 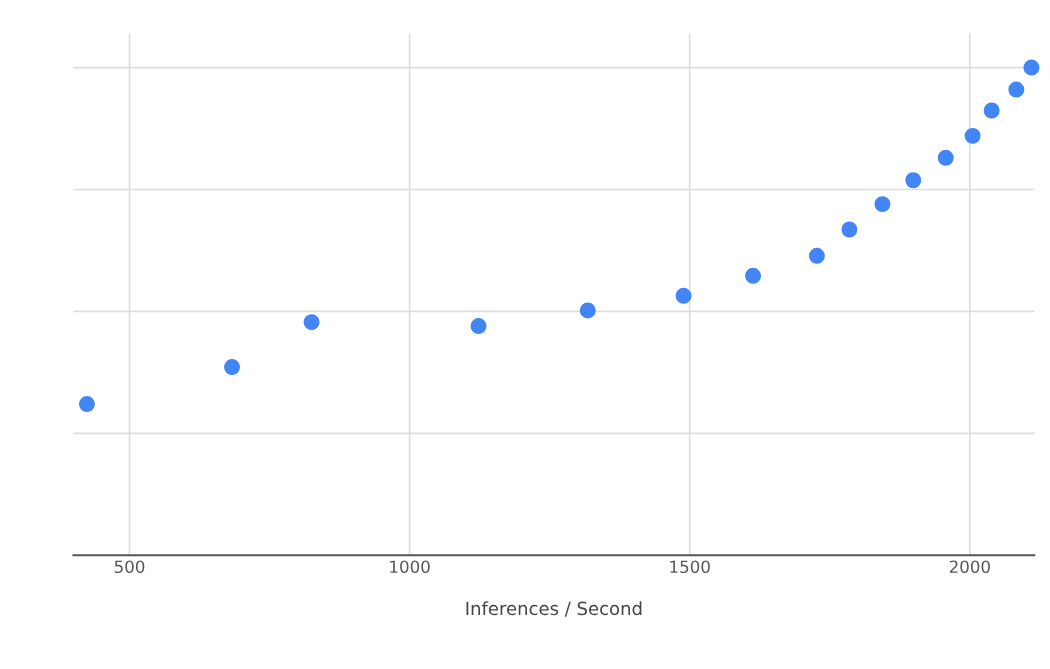 I want to click on x-axis-title: Inferences / Second, so click(x=554, y=609).